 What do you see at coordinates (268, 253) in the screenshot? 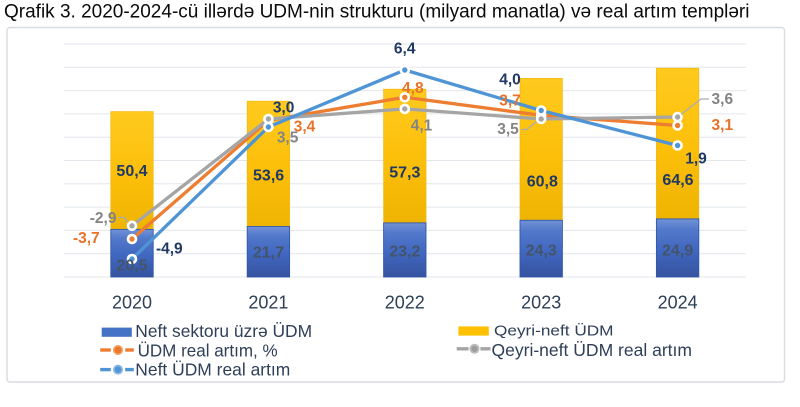
I see `svg-text: 21,7` at bounding box center [268, 253].